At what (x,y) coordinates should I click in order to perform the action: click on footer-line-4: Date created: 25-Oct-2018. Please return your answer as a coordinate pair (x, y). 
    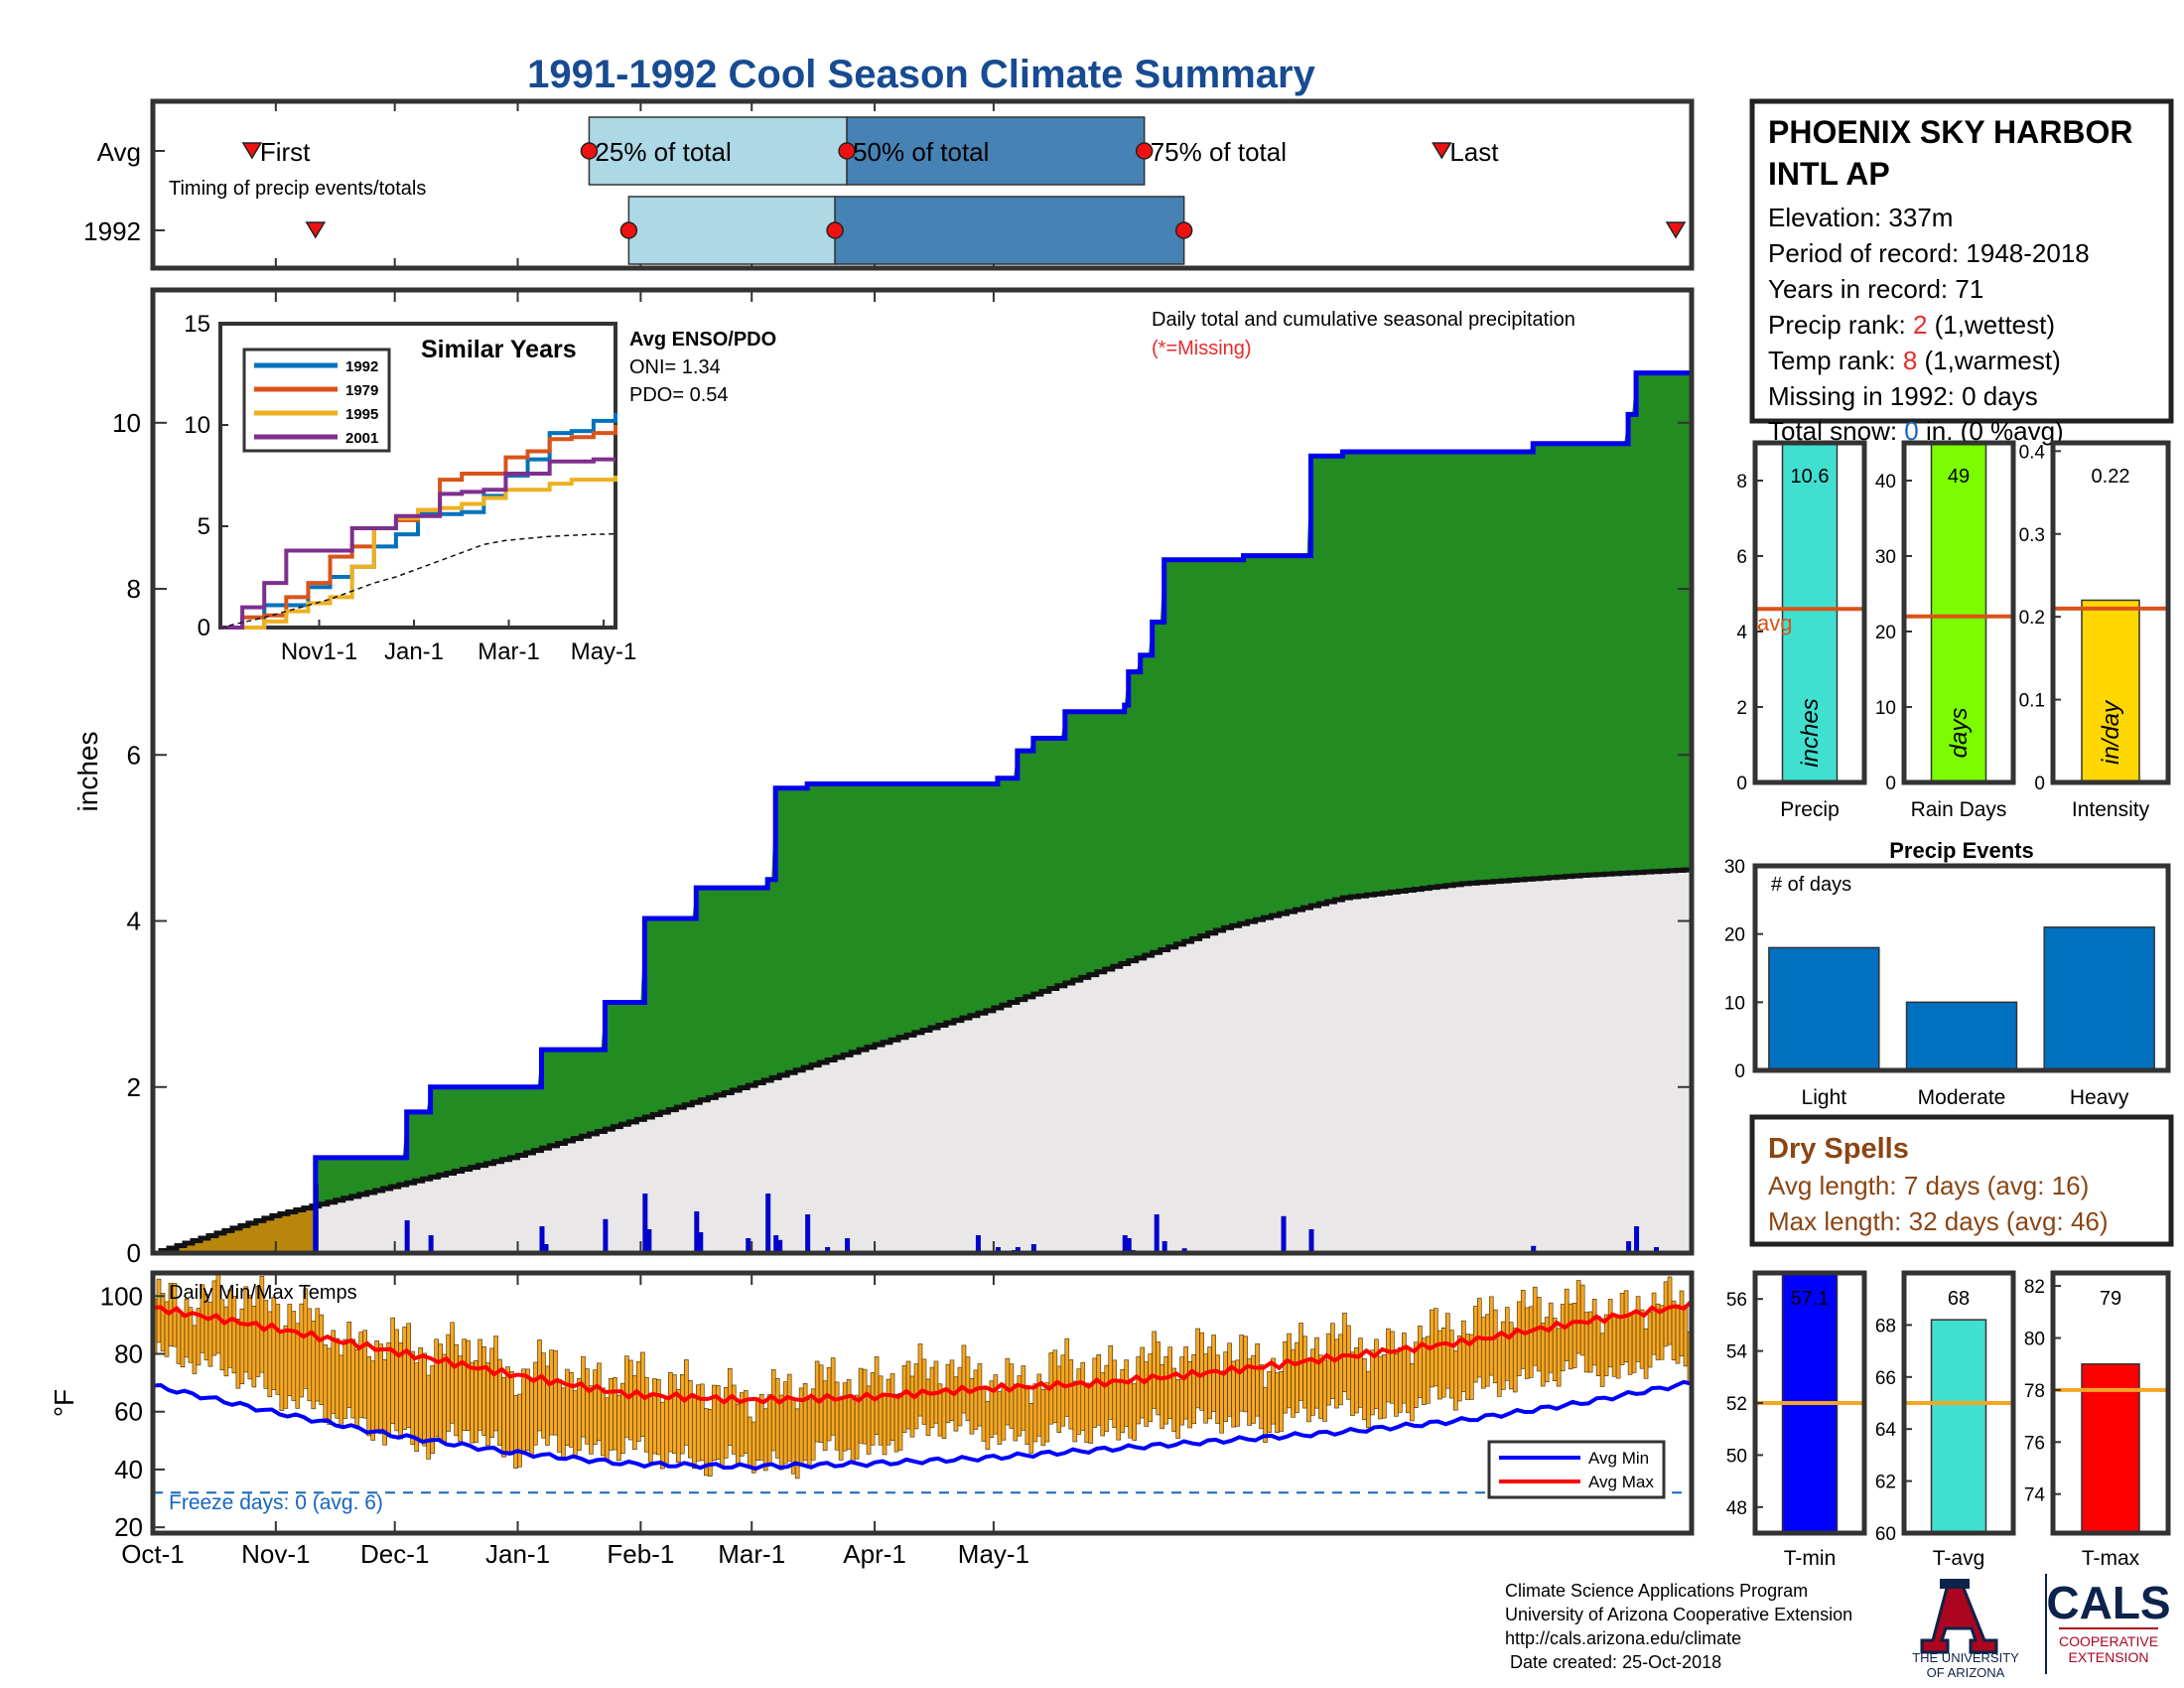
    Looking at the image, I should click on (1613, 1662).